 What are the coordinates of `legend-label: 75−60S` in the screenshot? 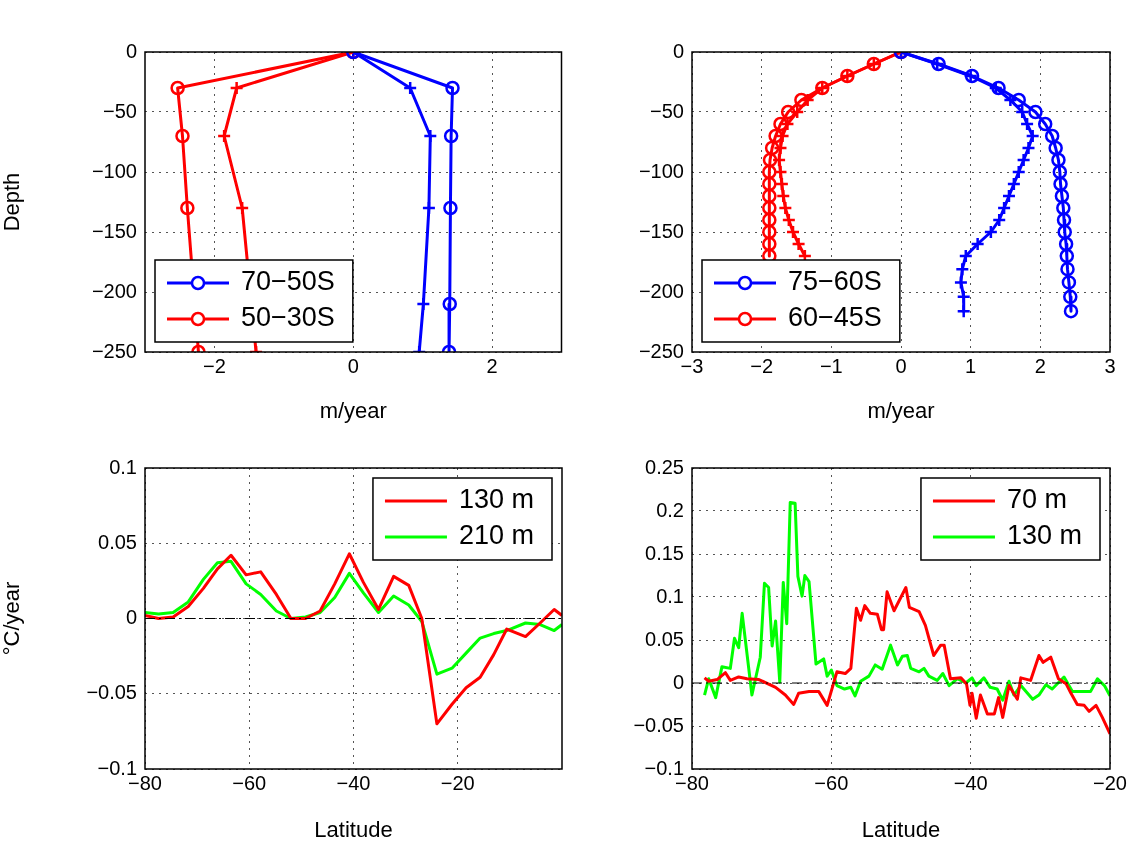 It's located at (835, 281).